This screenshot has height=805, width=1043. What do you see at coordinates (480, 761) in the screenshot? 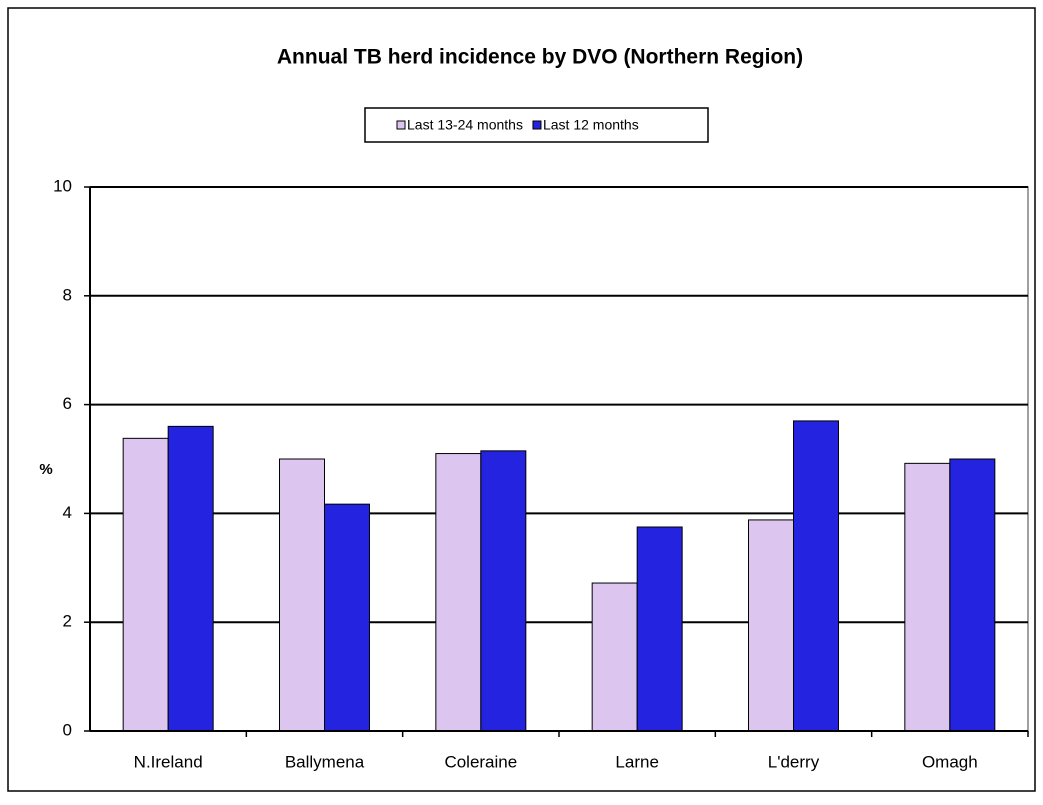
I see `x-tick-label: Coleraine` at bounding box center [480, 761].